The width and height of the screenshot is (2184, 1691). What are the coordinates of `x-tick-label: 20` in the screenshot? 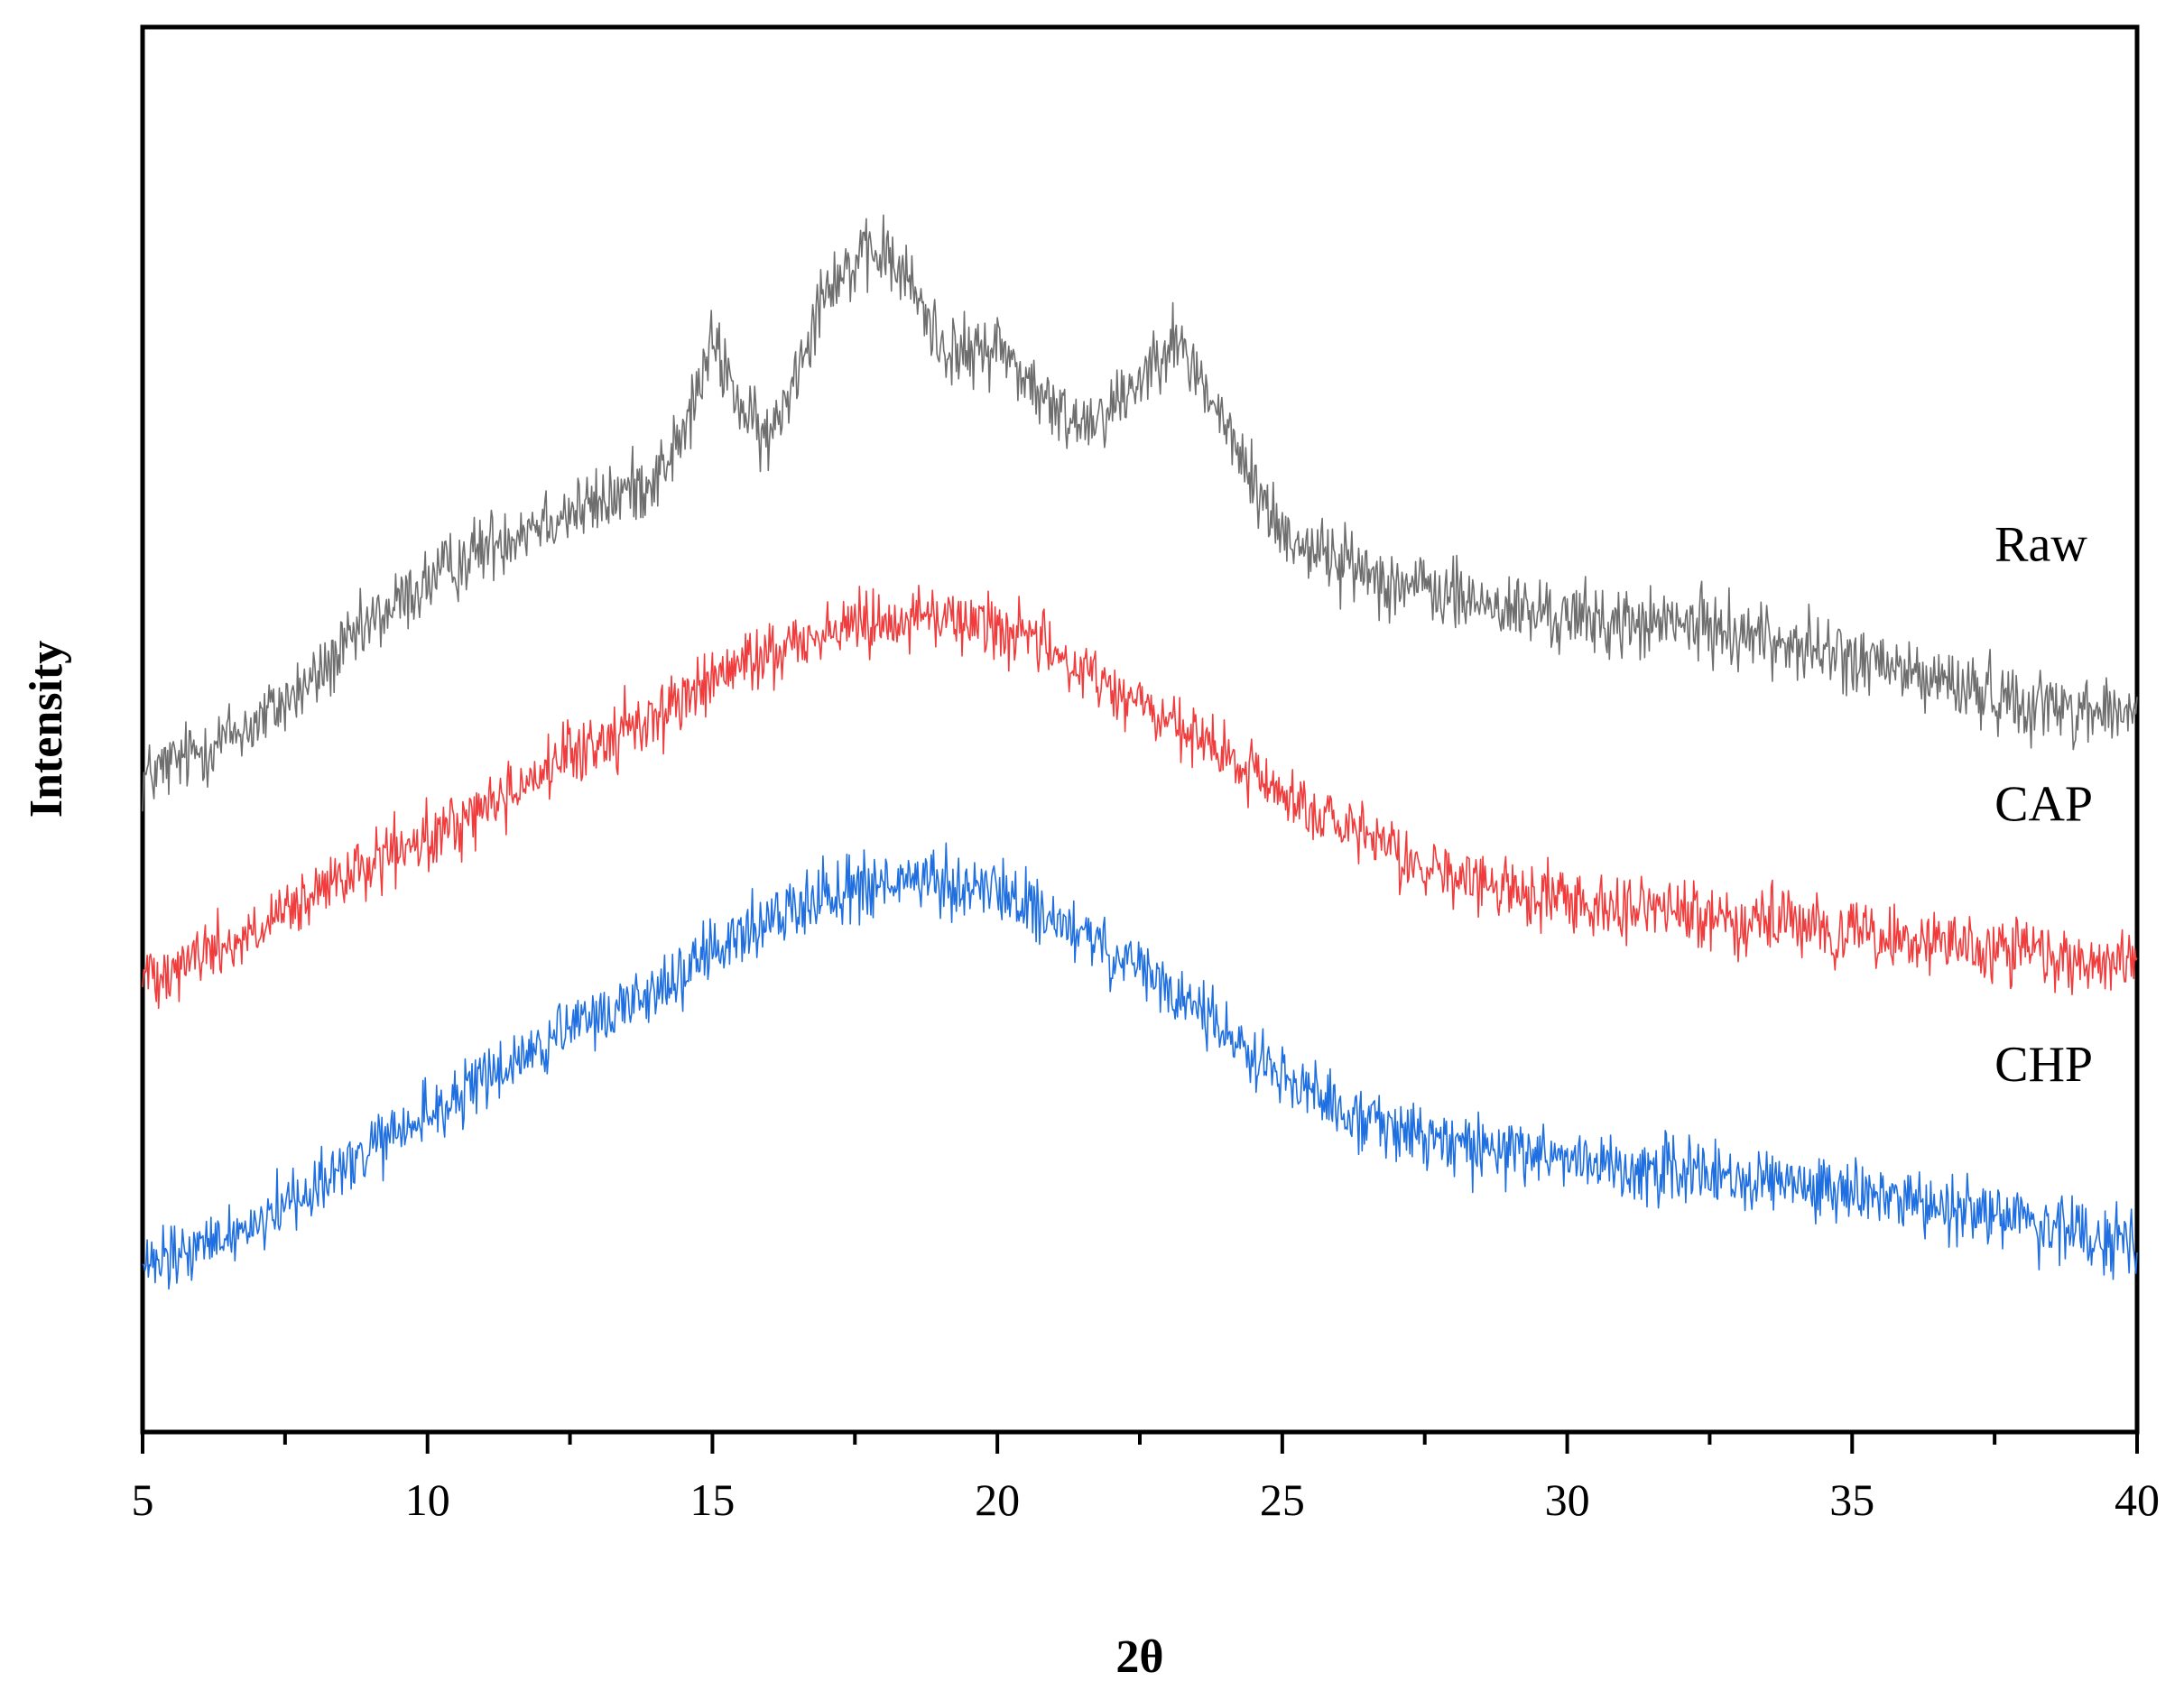 It's located at (997, 1499).